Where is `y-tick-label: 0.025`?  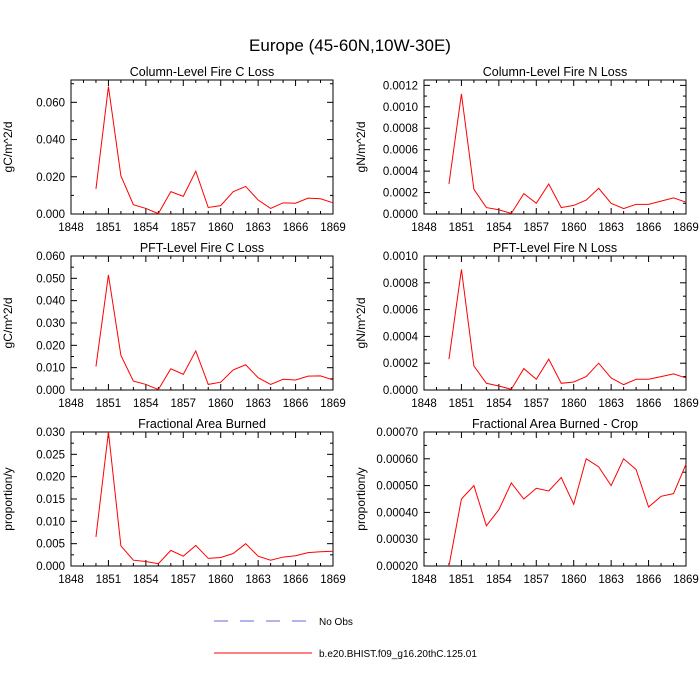
y-tick-label: 0.025 is located at coordinates (50, 455).